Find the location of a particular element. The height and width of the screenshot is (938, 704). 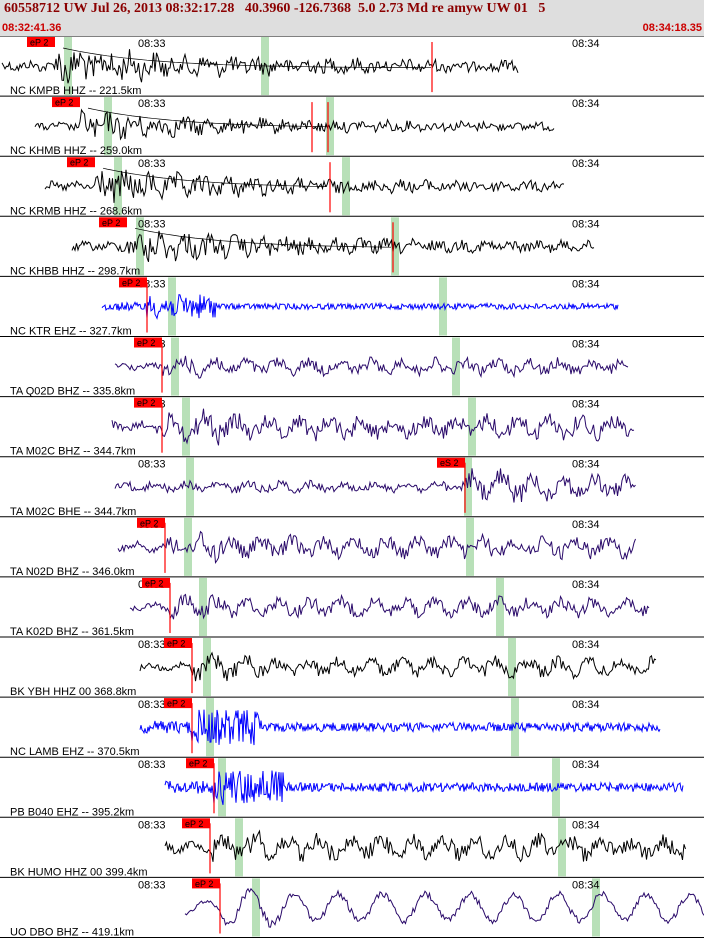

station-label: BK YBH HHZ 00 368.8km is located at coordinates (73, 692).